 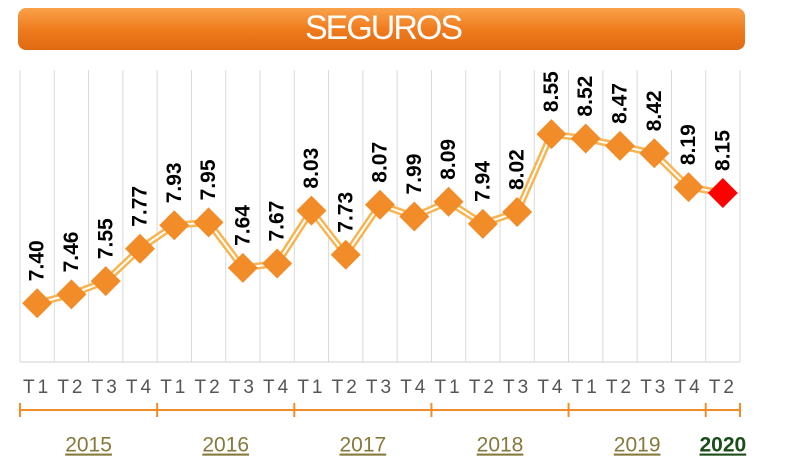 What do you see at coordinates (311, 168) in the screenshot?
I see `data-label: 8.03` at bounding box center [311, 168].